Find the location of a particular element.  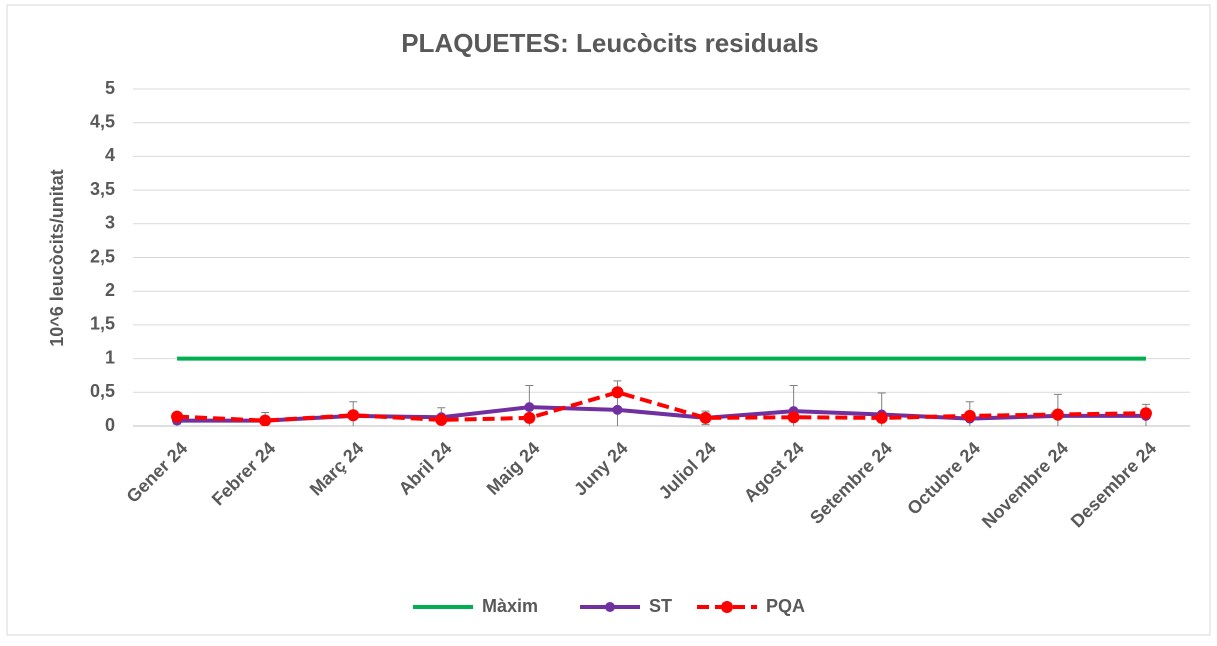

y-tick-label: 4 is located at coordinates (110, 155).